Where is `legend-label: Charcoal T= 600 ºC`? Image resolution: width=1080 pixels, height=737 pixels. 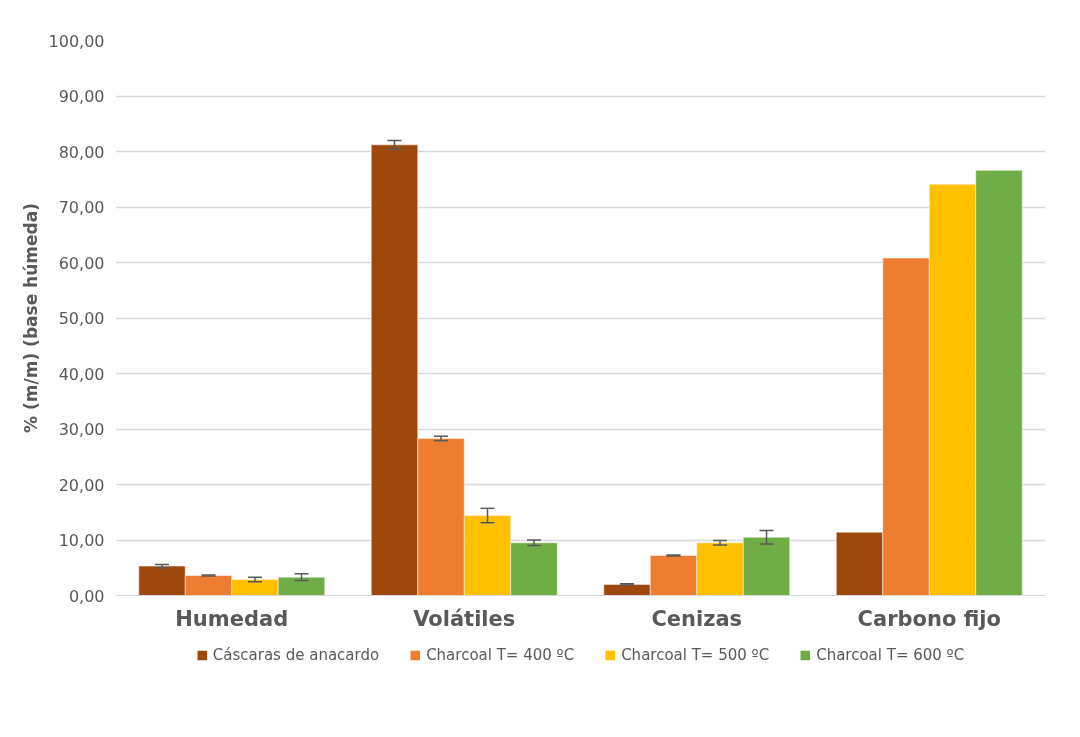 legend-label: Charcoal T= 600 ºC is located at coordinates (890, 655).